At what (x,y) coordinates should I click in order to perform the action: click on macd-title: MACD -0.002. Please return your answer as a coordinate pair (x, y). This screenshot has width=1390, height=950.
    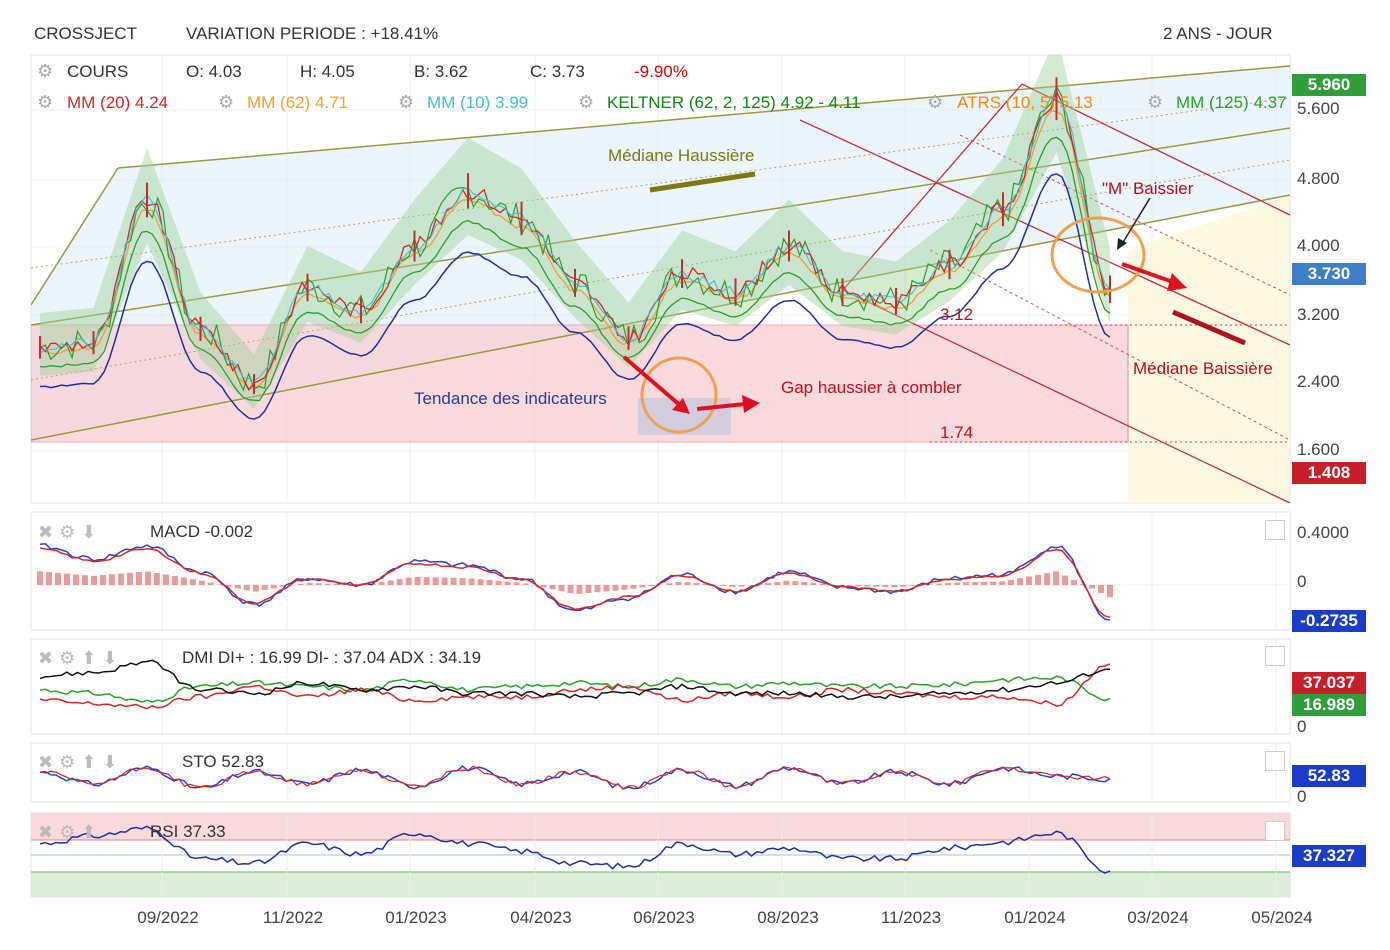
    Looking at the image, I should click on (201, 531).